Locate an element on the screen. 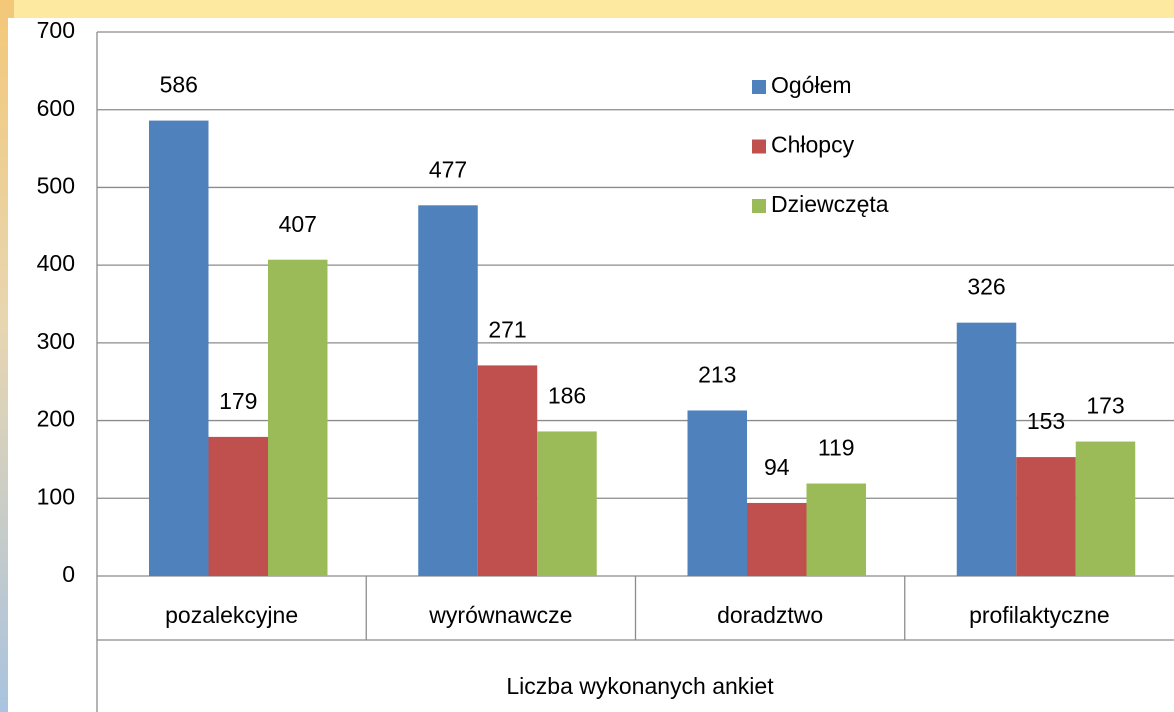 Image resolution: width=1174 pixels, height=712 pixels. data-label: 94 is located at coordinates (777, 467).